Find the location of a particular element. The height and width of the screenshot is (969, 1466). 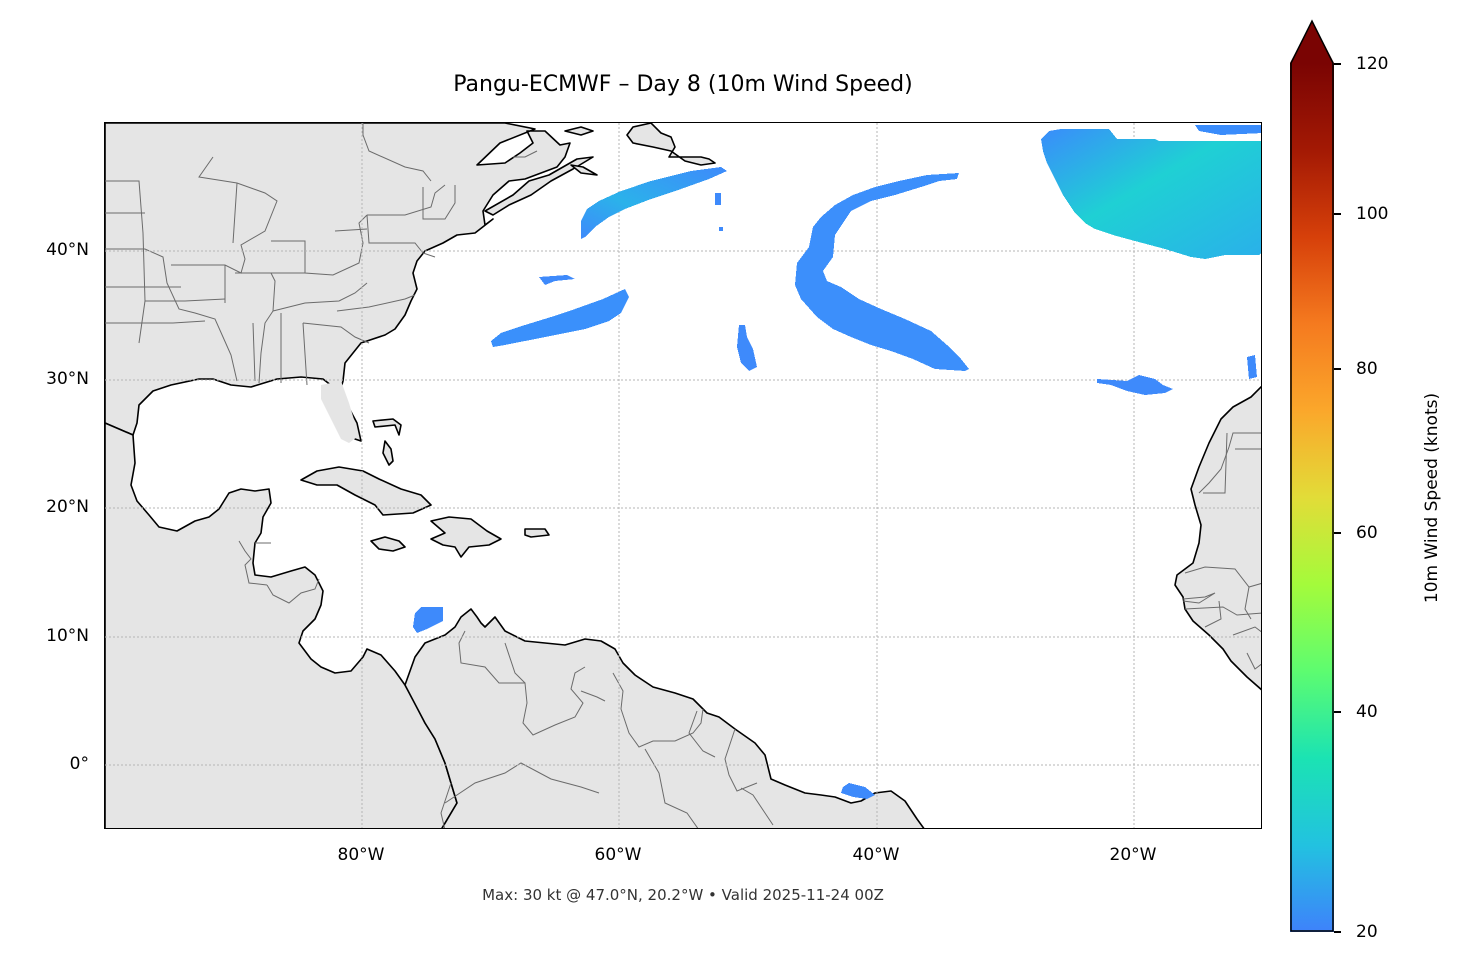

mexico-central-america-land is located at coordinates (281, 625).